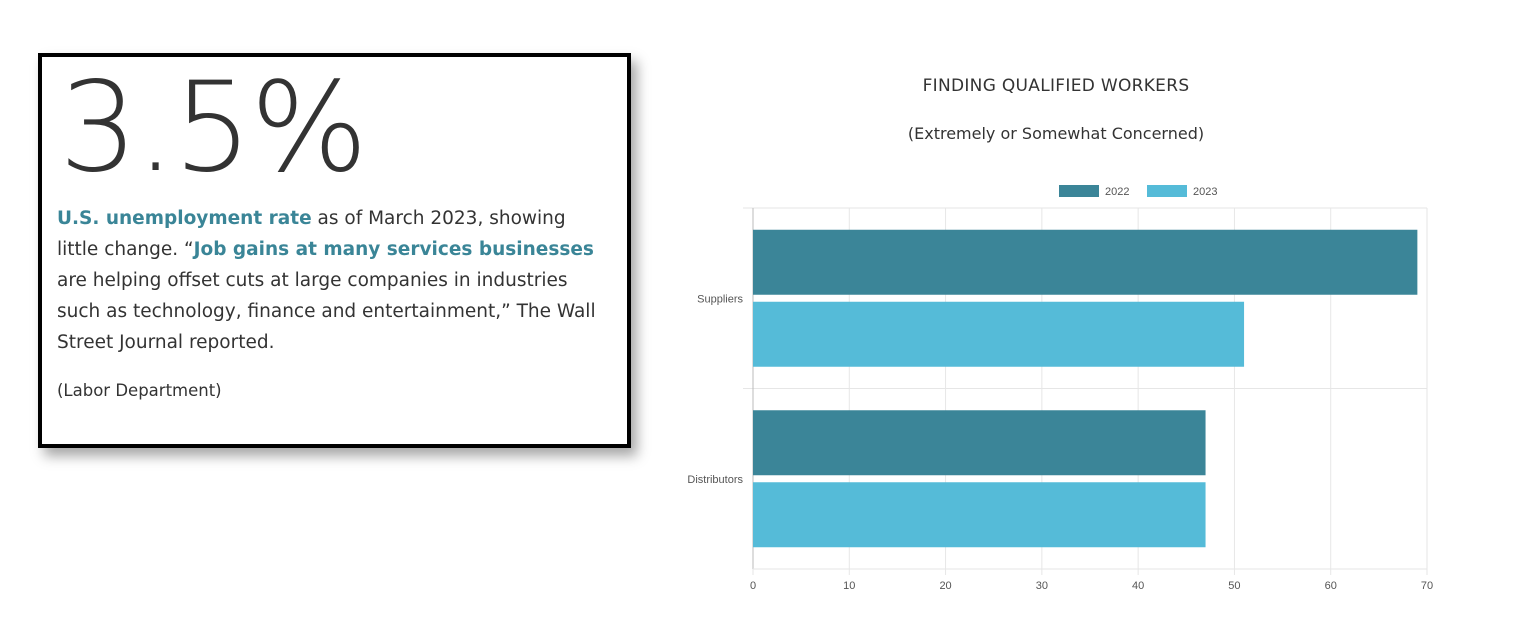 Image resolution: width=1531 pixels, height=619 pixels. I want to click on x-tick-label: 40, so click(1138, 586).